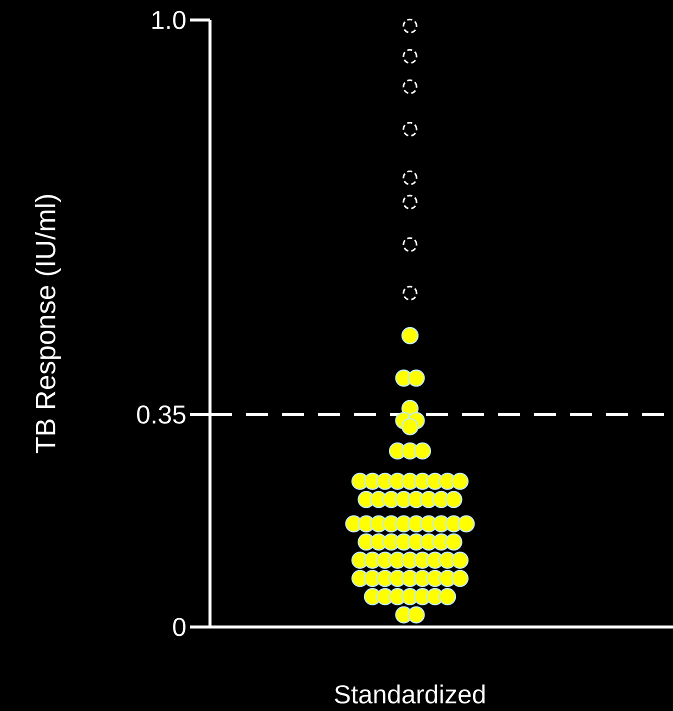  I want to click on x-tick-label: Standardized, so click(409, 694).